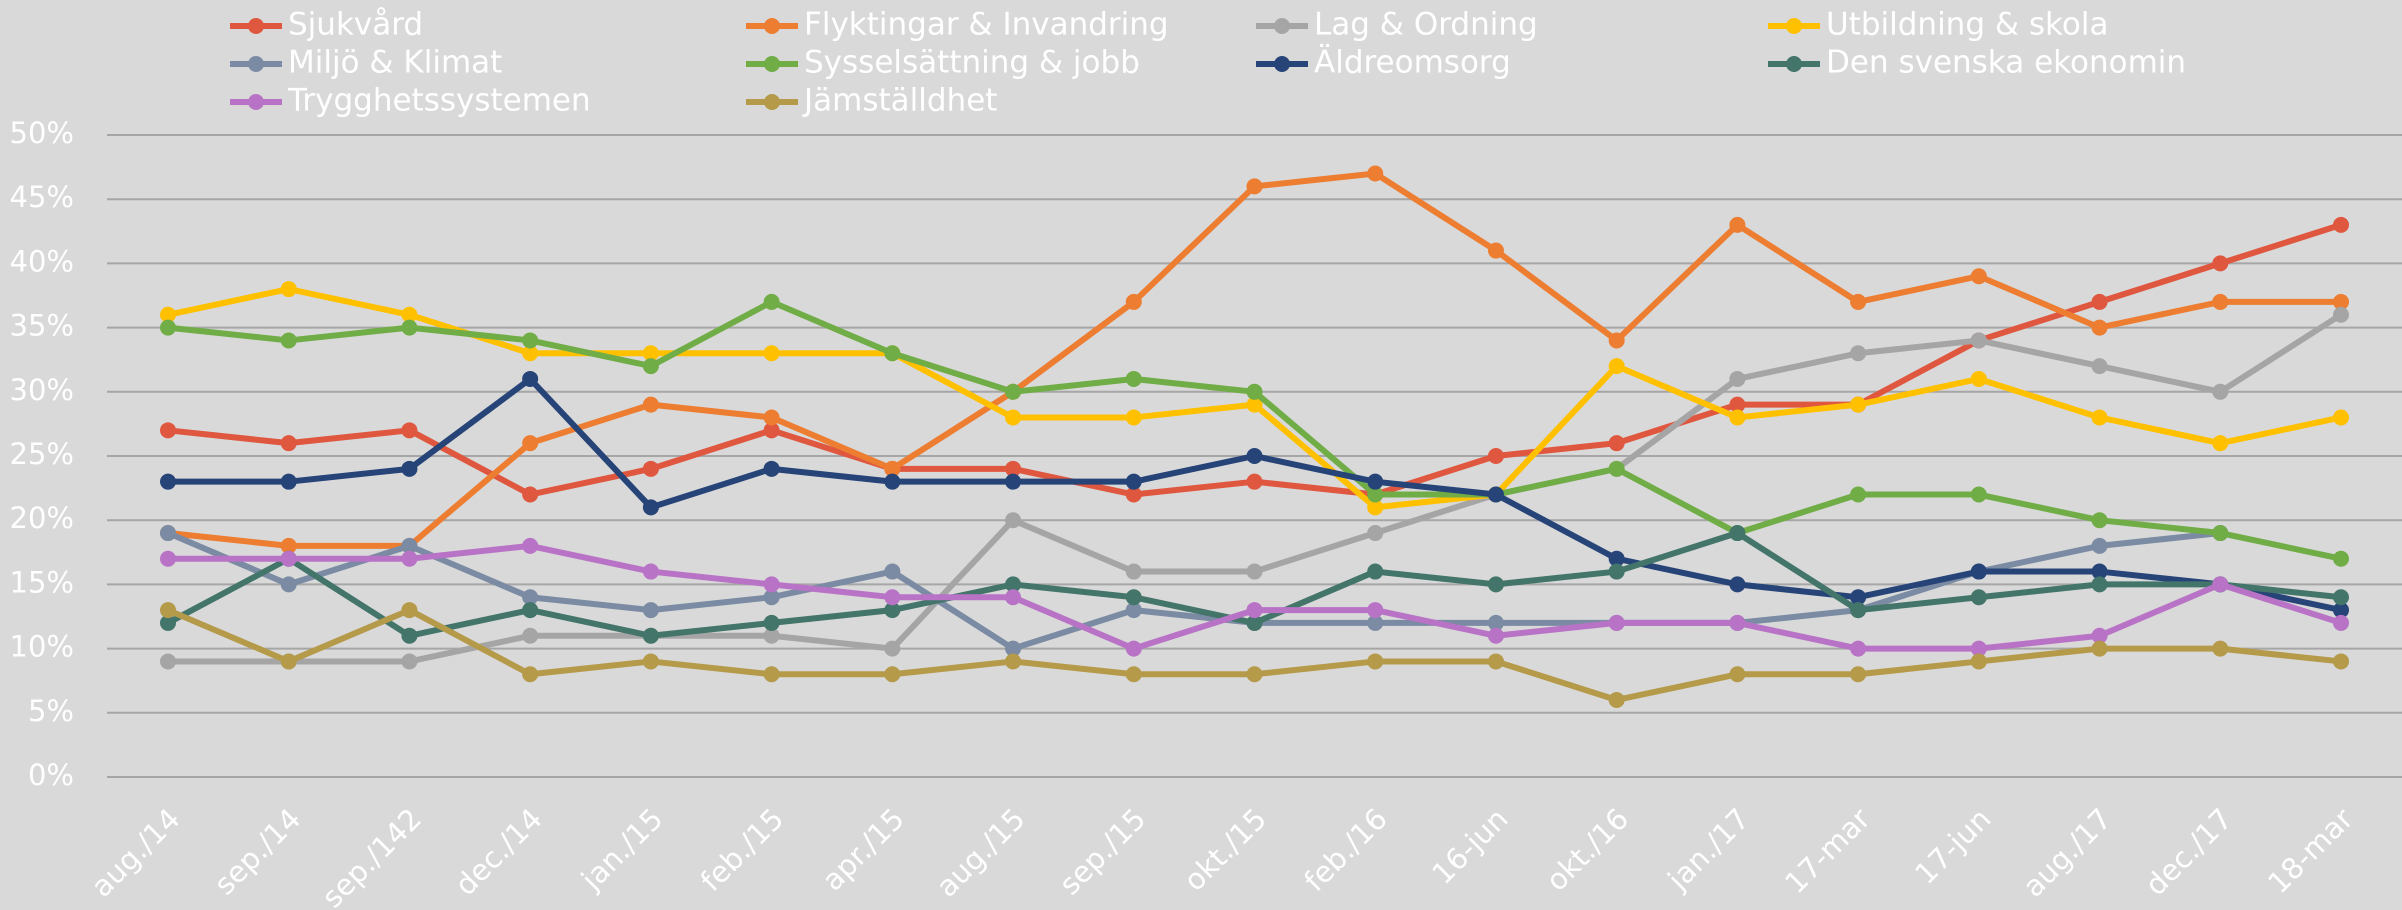 Image resolution: width=2402 pixels, height=910 pixels. Describe the element at coordinates (1967, 25) in the screenshot. I see `legend-label: Utbildning & skola` at that location.